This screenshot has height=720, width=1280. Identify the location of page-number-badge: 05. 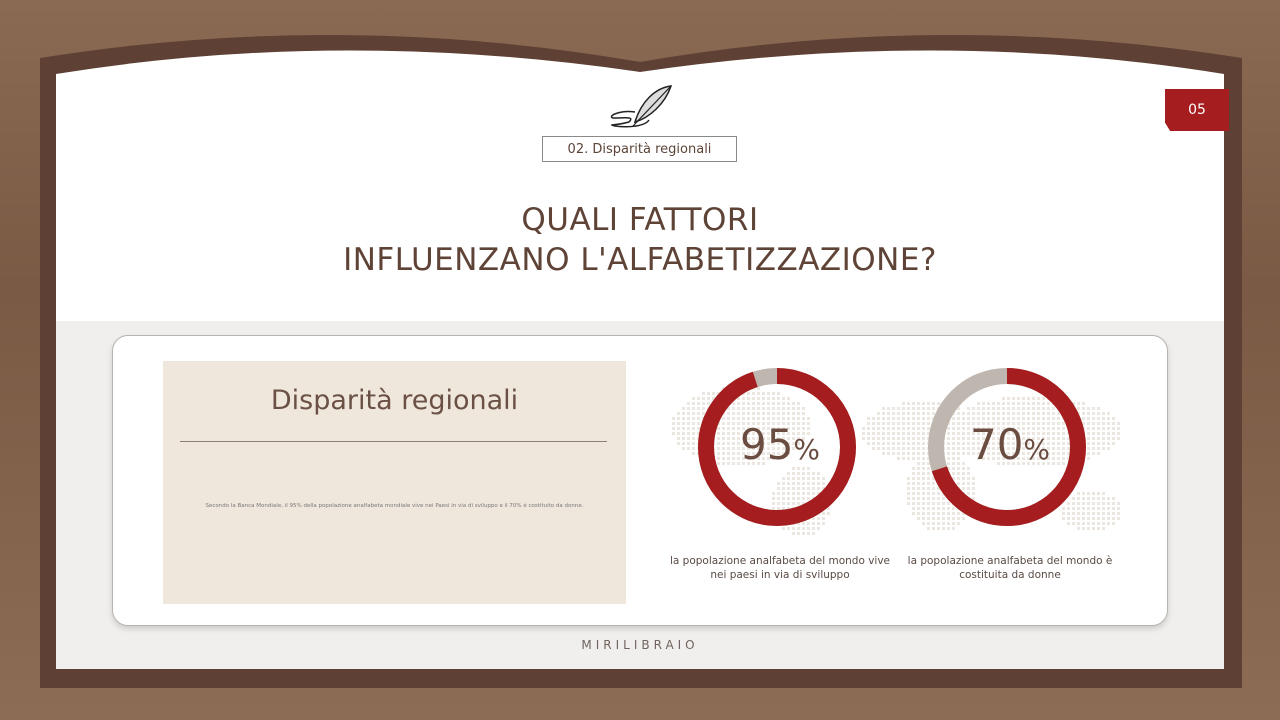
(1197, 110).